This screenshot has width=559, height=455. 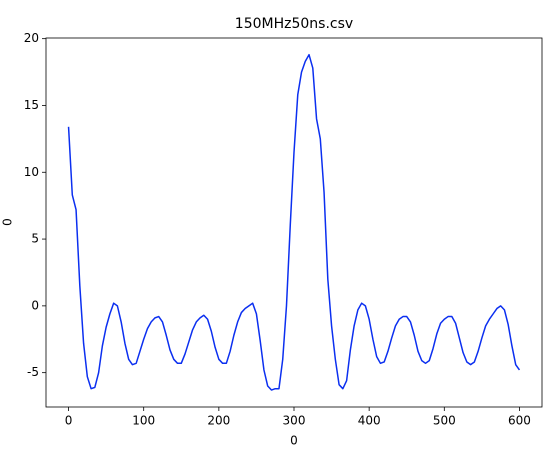 What do you see at coordinates (143, 421) in the screenshot?
I see `x-tick-label: 100` at bounding box center [143, 421].